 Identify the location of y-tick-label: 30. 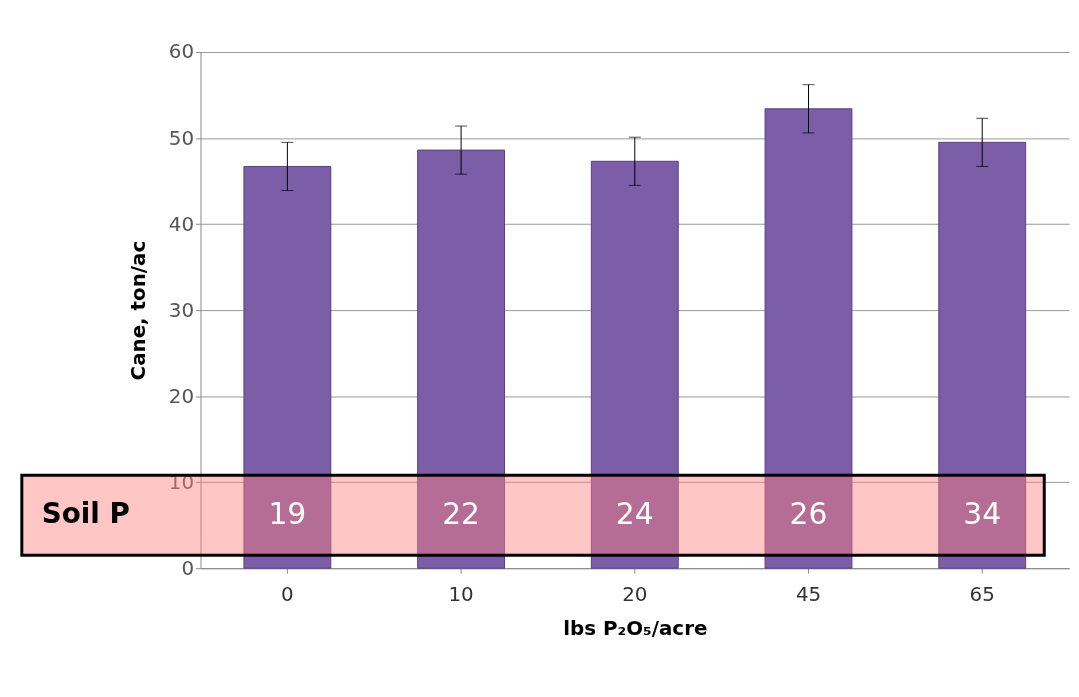
(181, 310).